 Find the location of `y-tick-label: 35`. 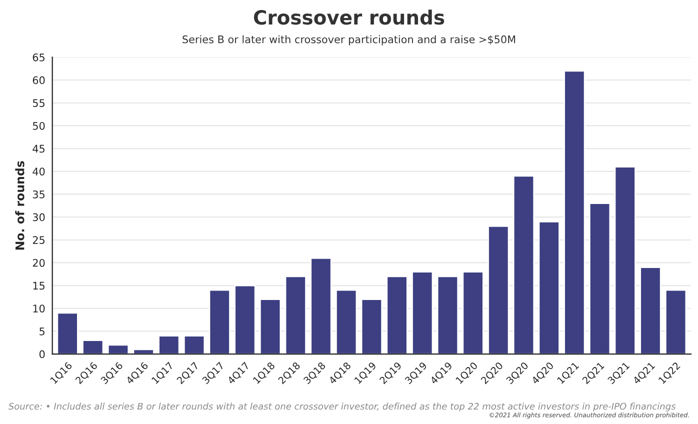

y-tick-label: 35 is located at coordinates (38, 194).